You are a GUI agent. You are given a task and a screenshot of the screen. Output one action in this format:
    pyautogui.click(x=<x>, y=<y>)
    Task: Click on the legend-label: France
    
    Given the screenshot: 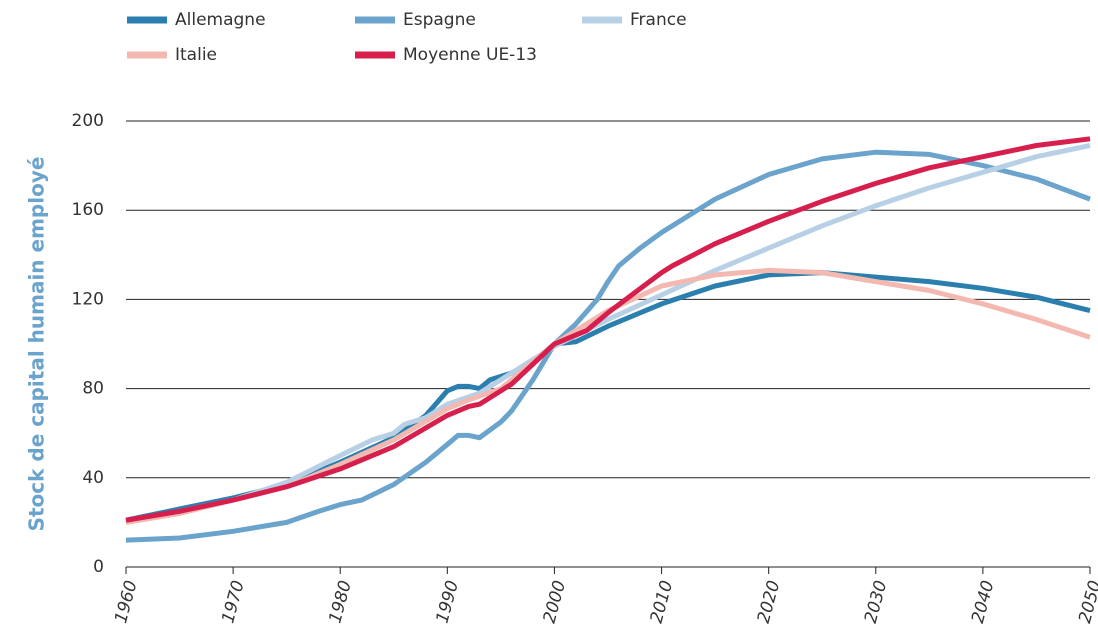 What is the action you would take?
    pyautogui.click(x=658, y=20)
    